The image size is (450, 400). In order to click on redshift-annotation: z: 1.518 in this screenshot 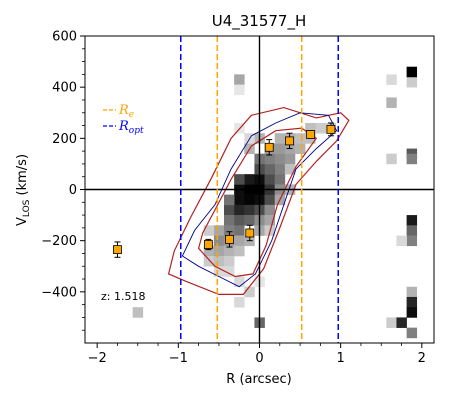, I will do `click(123, 296)`.